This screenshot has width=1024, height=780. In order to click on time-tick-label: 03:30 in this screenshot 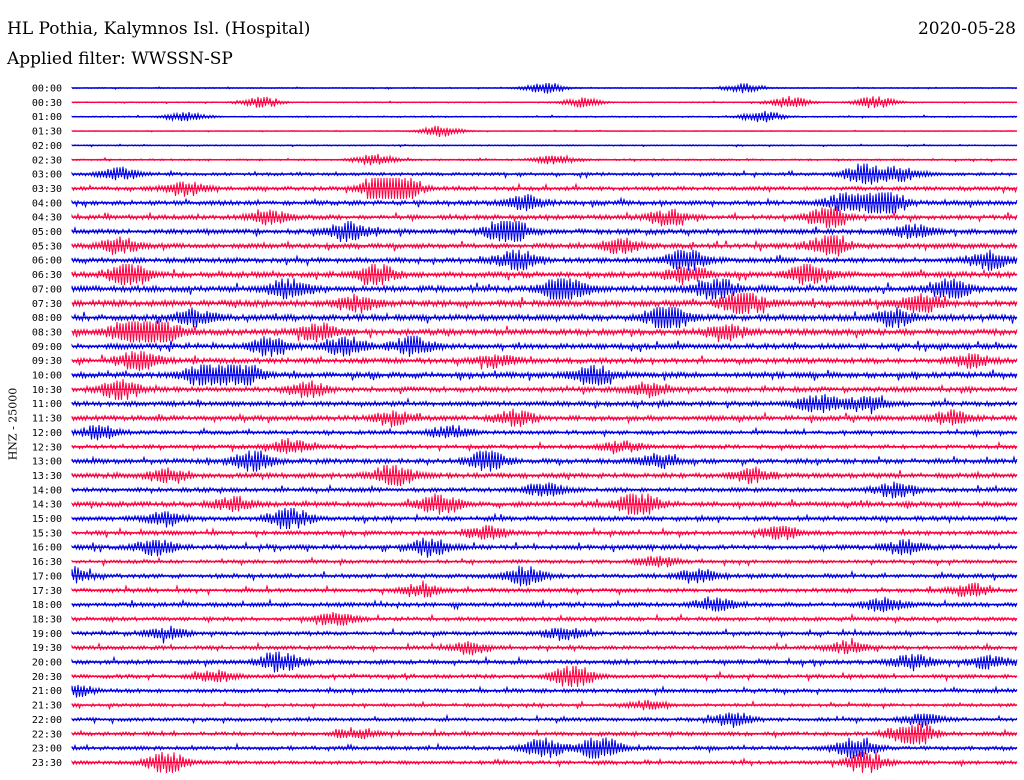, I will do `click(47, 189)`.